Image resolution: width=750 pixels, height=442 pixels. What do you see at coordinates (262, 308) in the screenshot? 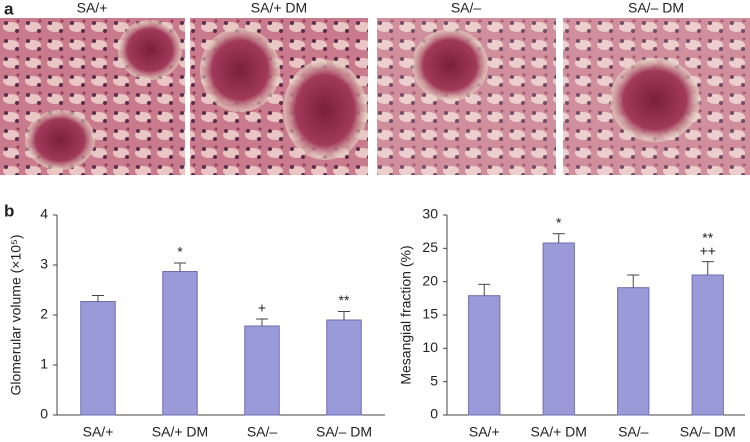
I see `annotation: +` at bounding box center [262, 308].